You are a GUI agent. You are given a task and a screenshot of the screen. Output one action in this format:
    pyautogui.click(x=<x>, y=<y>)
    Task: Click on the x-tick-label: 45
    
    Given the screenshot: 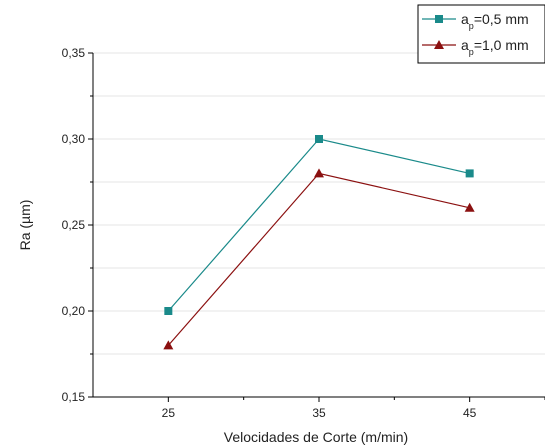 What is the action you would take?
    pyautogui.click(x=470, y=413)
    